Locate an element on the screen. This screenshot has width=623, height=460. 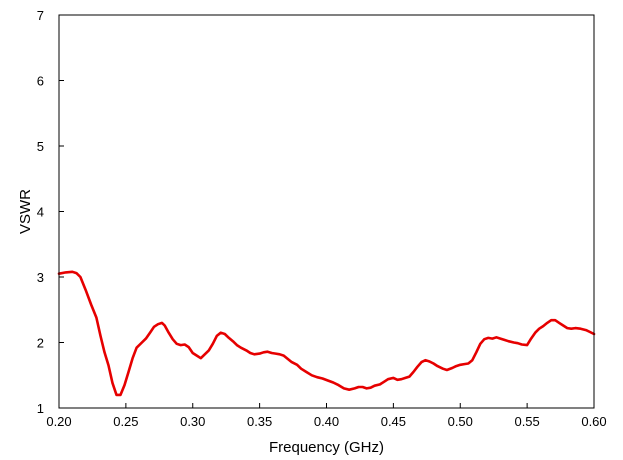
y-tick-label: 2 is located at coordinates (40, 343).